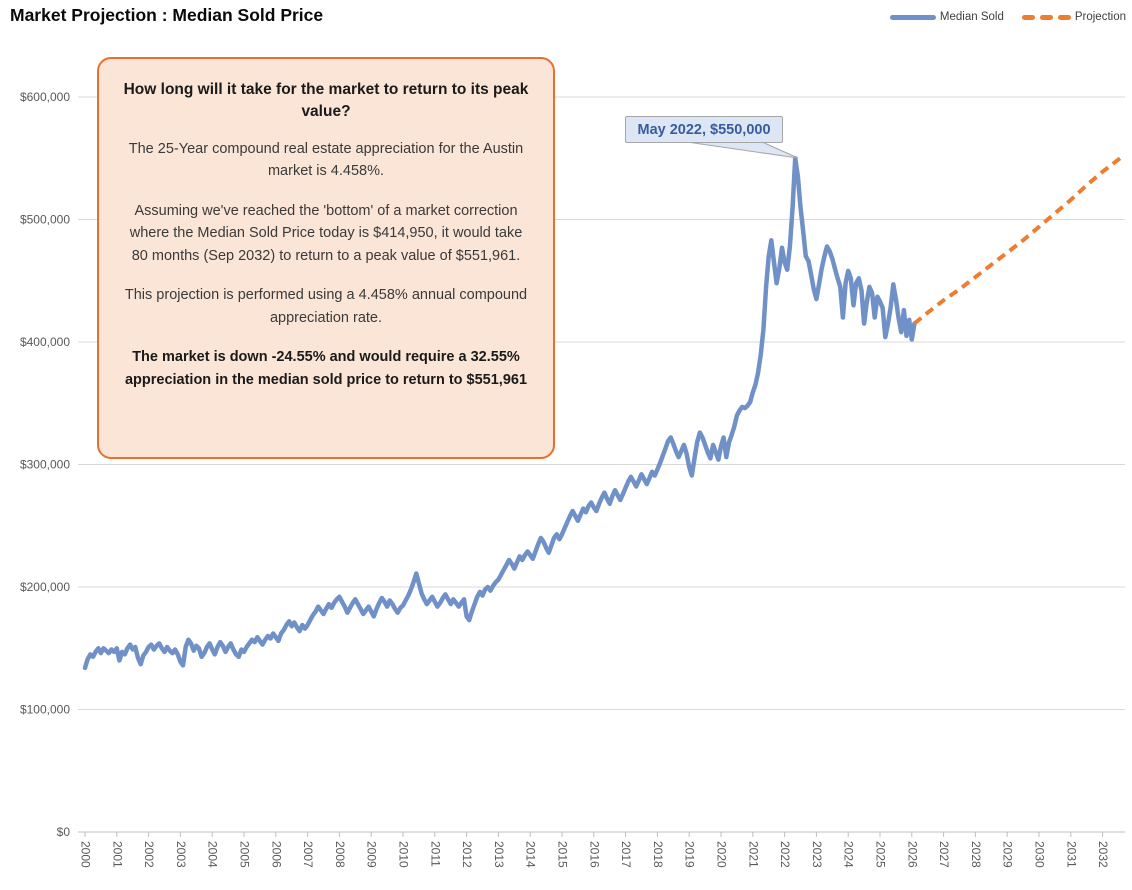 The image size is (1132, 890). Describe the element at coordinates (435, 854) in the screenshot. I see `x-axis-tick-label: 2011` at that location.